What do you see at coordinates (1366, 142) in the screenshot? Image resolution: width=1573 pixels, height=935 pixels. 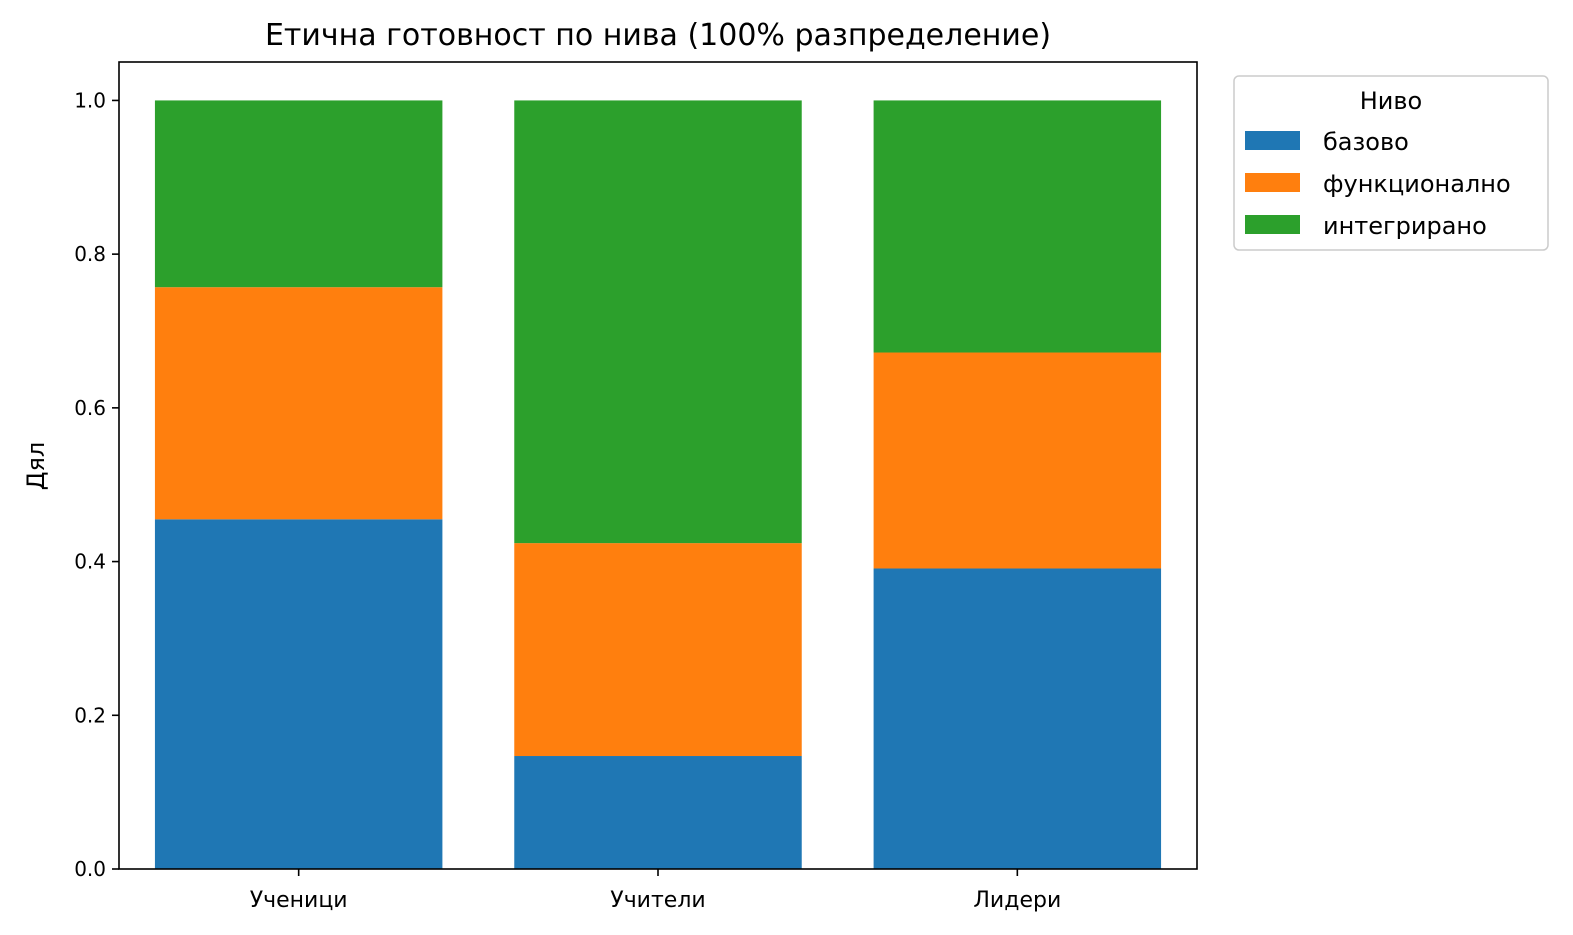 I see `legend-label-1: базово` at bounding box center [1366, 142].